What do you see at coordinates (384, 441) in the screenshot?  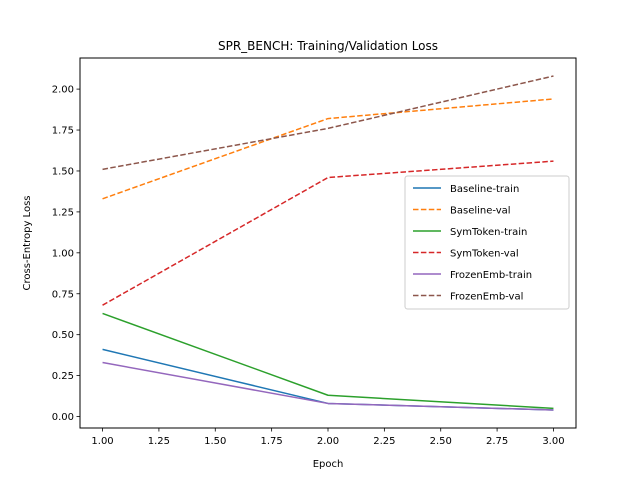 I see `x-tick-label: 2.25` at bounding box center [384, 441].